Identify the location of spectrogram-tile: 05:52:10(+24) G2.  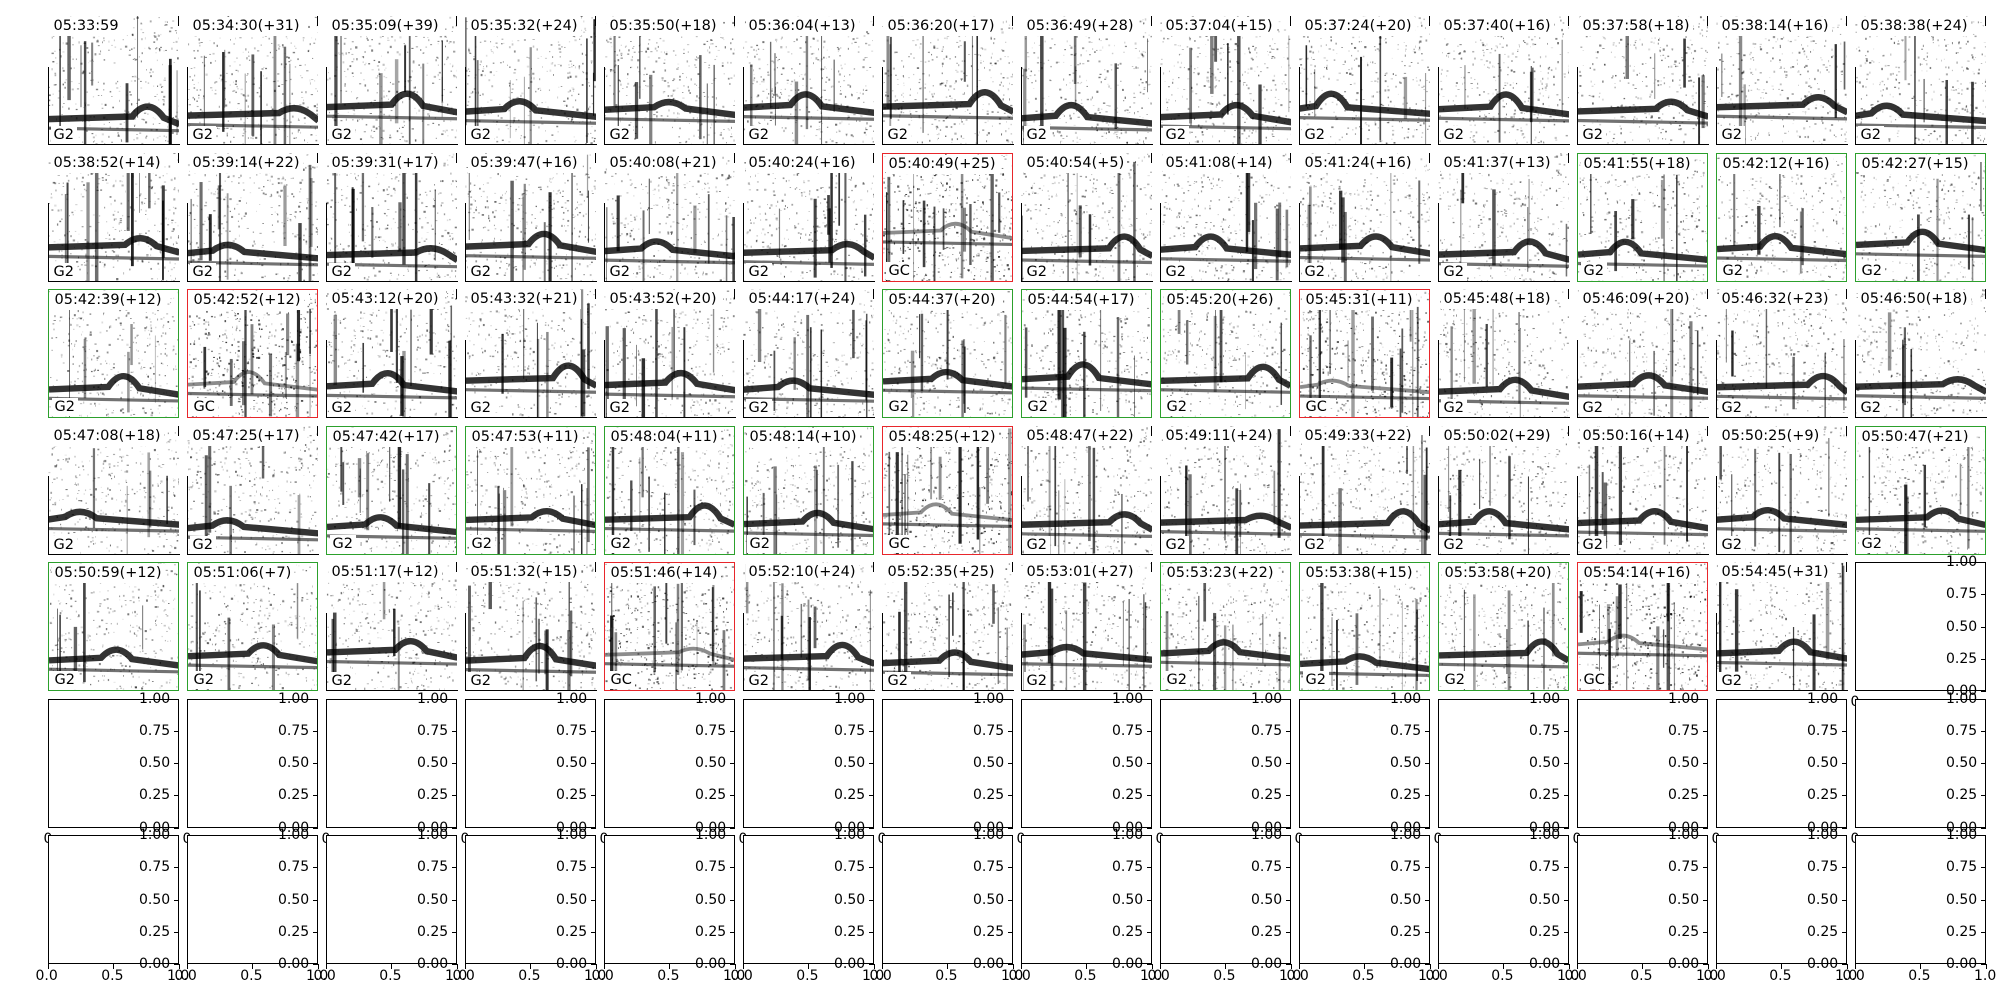
(808, 626).